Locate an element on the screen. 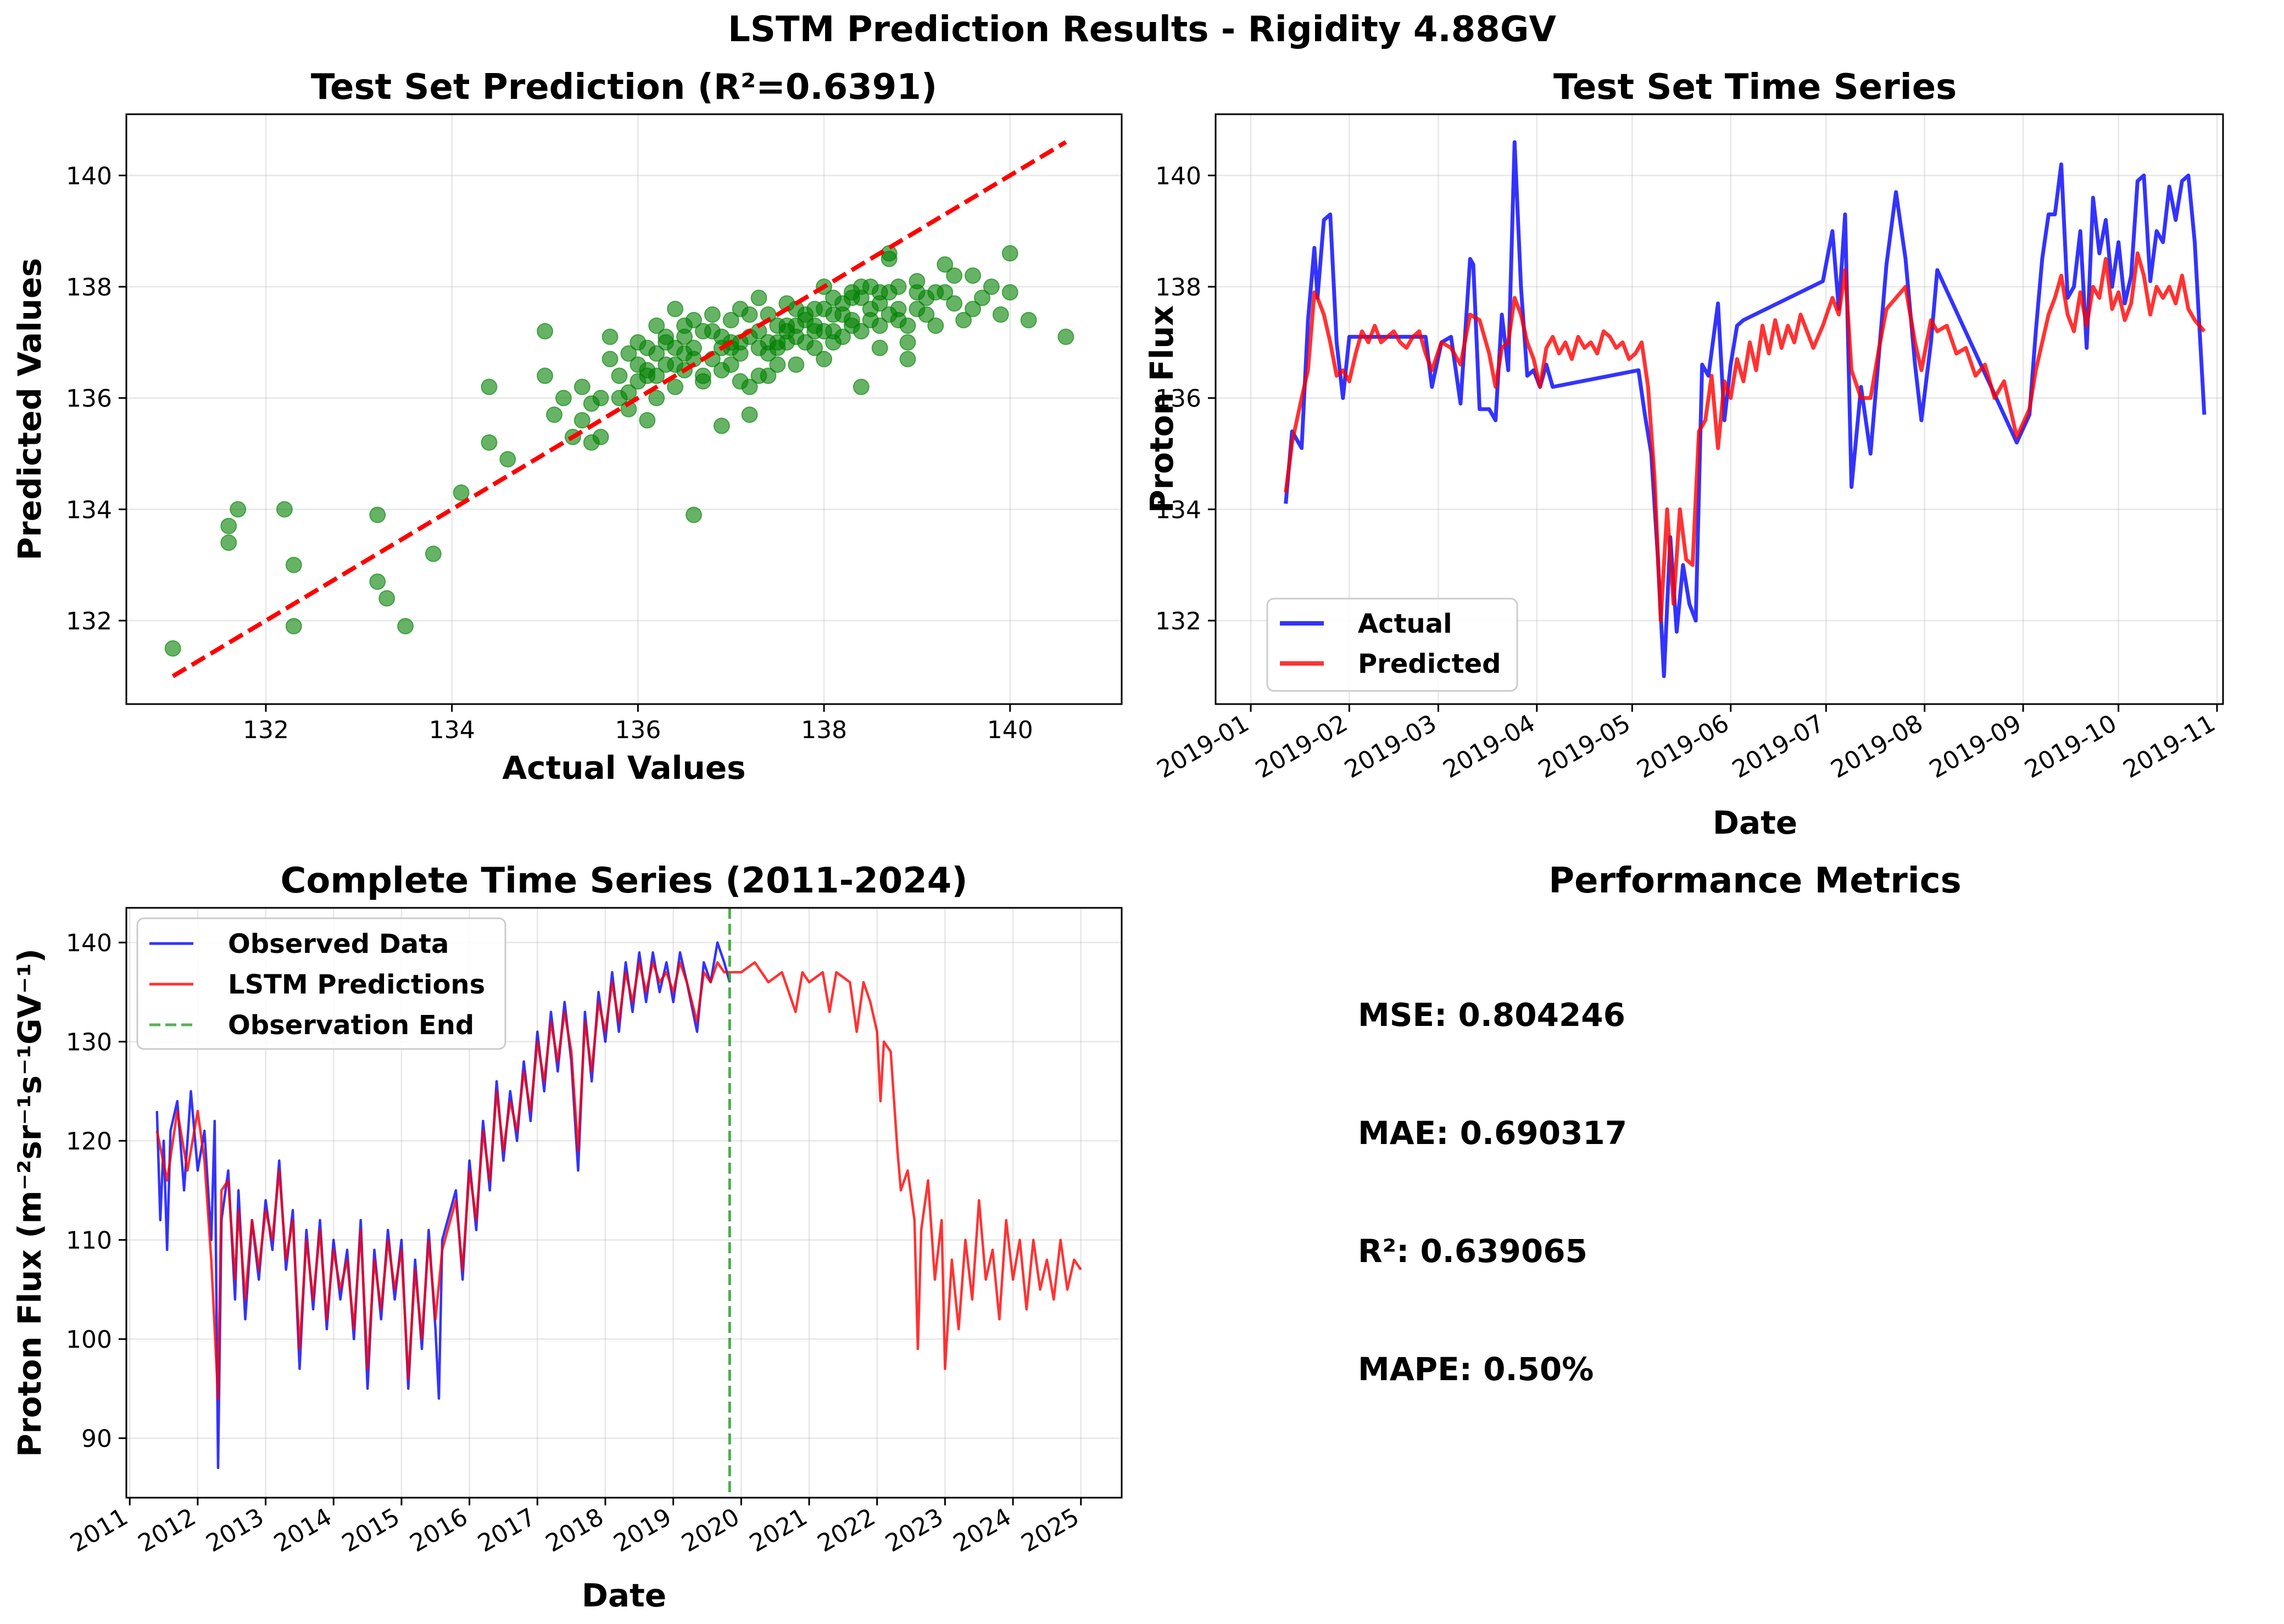 The image size is (2284, 1624). complete-series-x-tick-label: 2021 is located at coordinates (778, 1530).